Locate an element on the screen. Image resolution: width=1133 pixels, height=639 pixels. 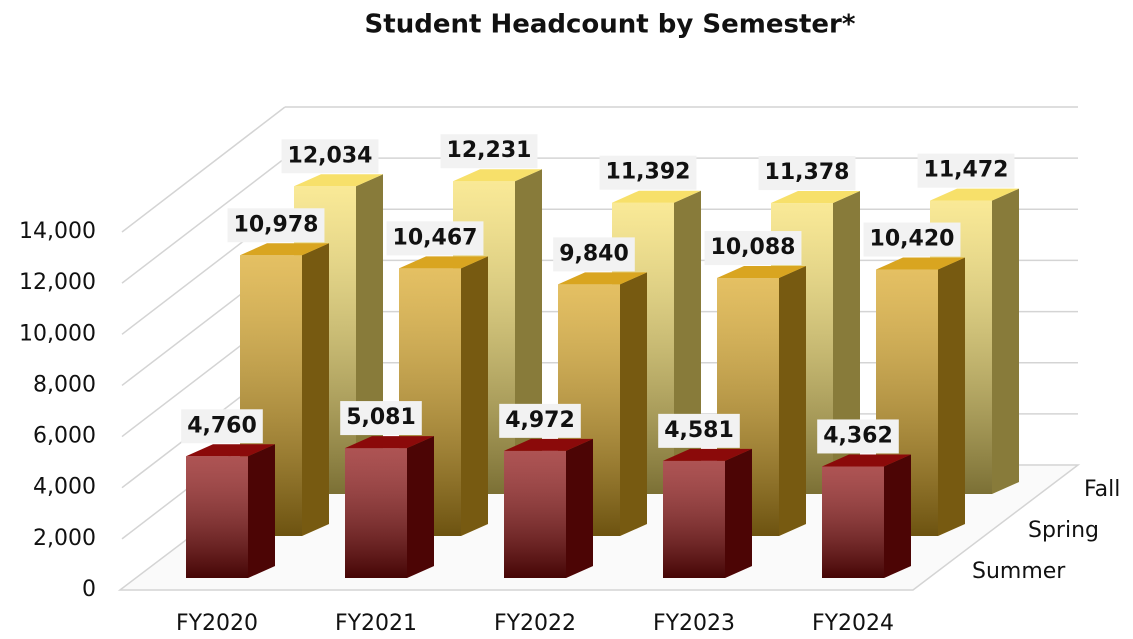
y-tick-label: 2,000 is located at coordinates (64, 538).